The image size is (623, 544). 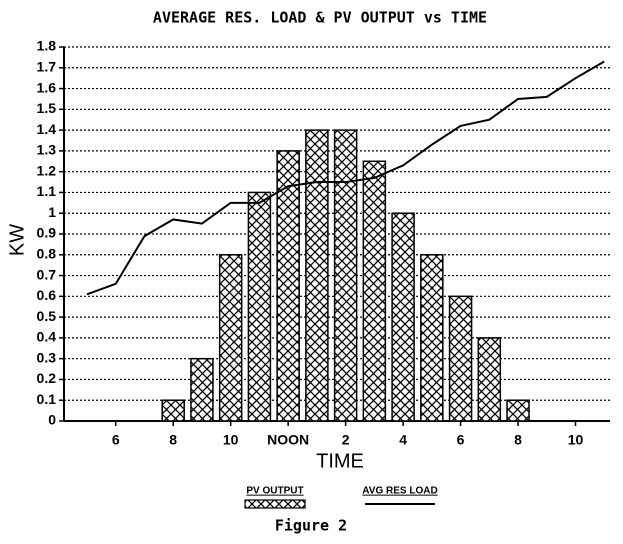 What do you see at coordinates (274, 491) in the screenshot?
I see `legend-label: PV OUTPUT` at bounding box center [274, 491].